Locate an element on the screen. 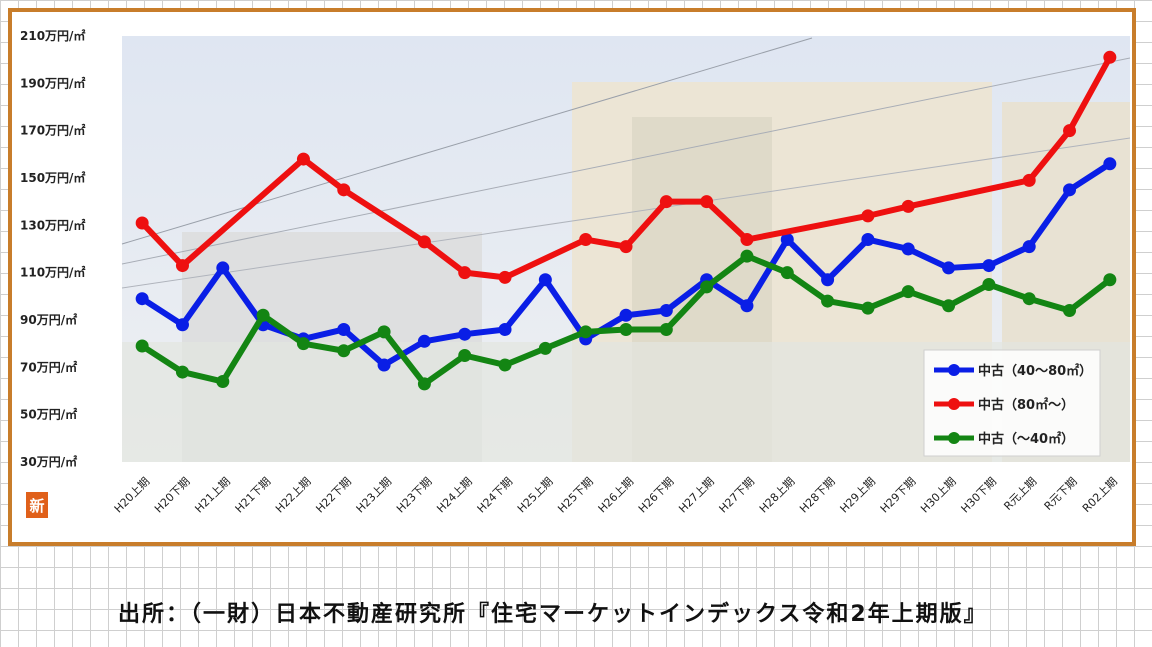 The height and width of the screenshot is (647, 1152). x-tick-label: H27上期 is located at coordinates (696, 495).